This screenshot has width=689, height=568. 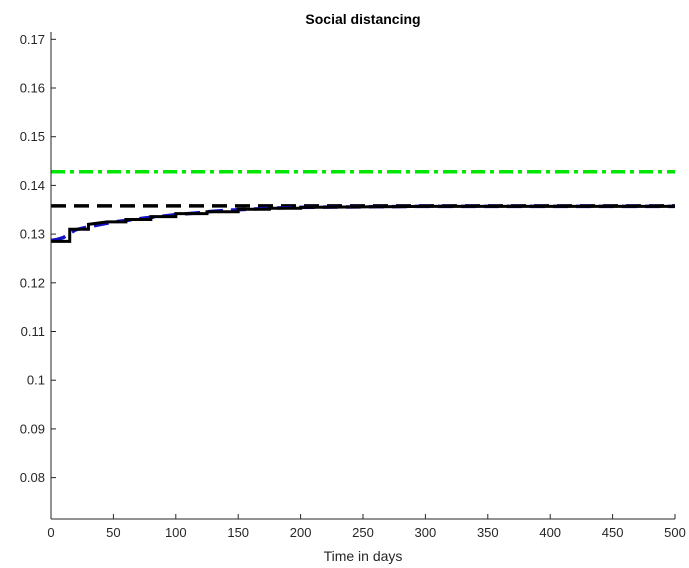 What do you see at coordinates (363, 556) in the screenshot?
I see `x-axis-label: Time in days` at bounding box center [363, 556].